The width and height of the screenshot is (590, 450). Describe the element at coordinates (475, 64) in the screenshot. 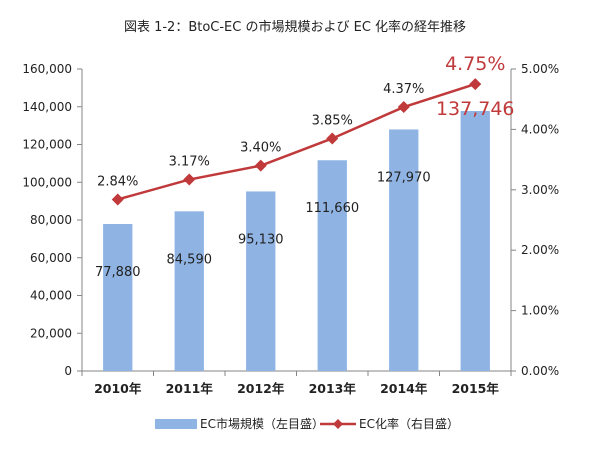

I see `rate-value-label: 4.75%` at that location.